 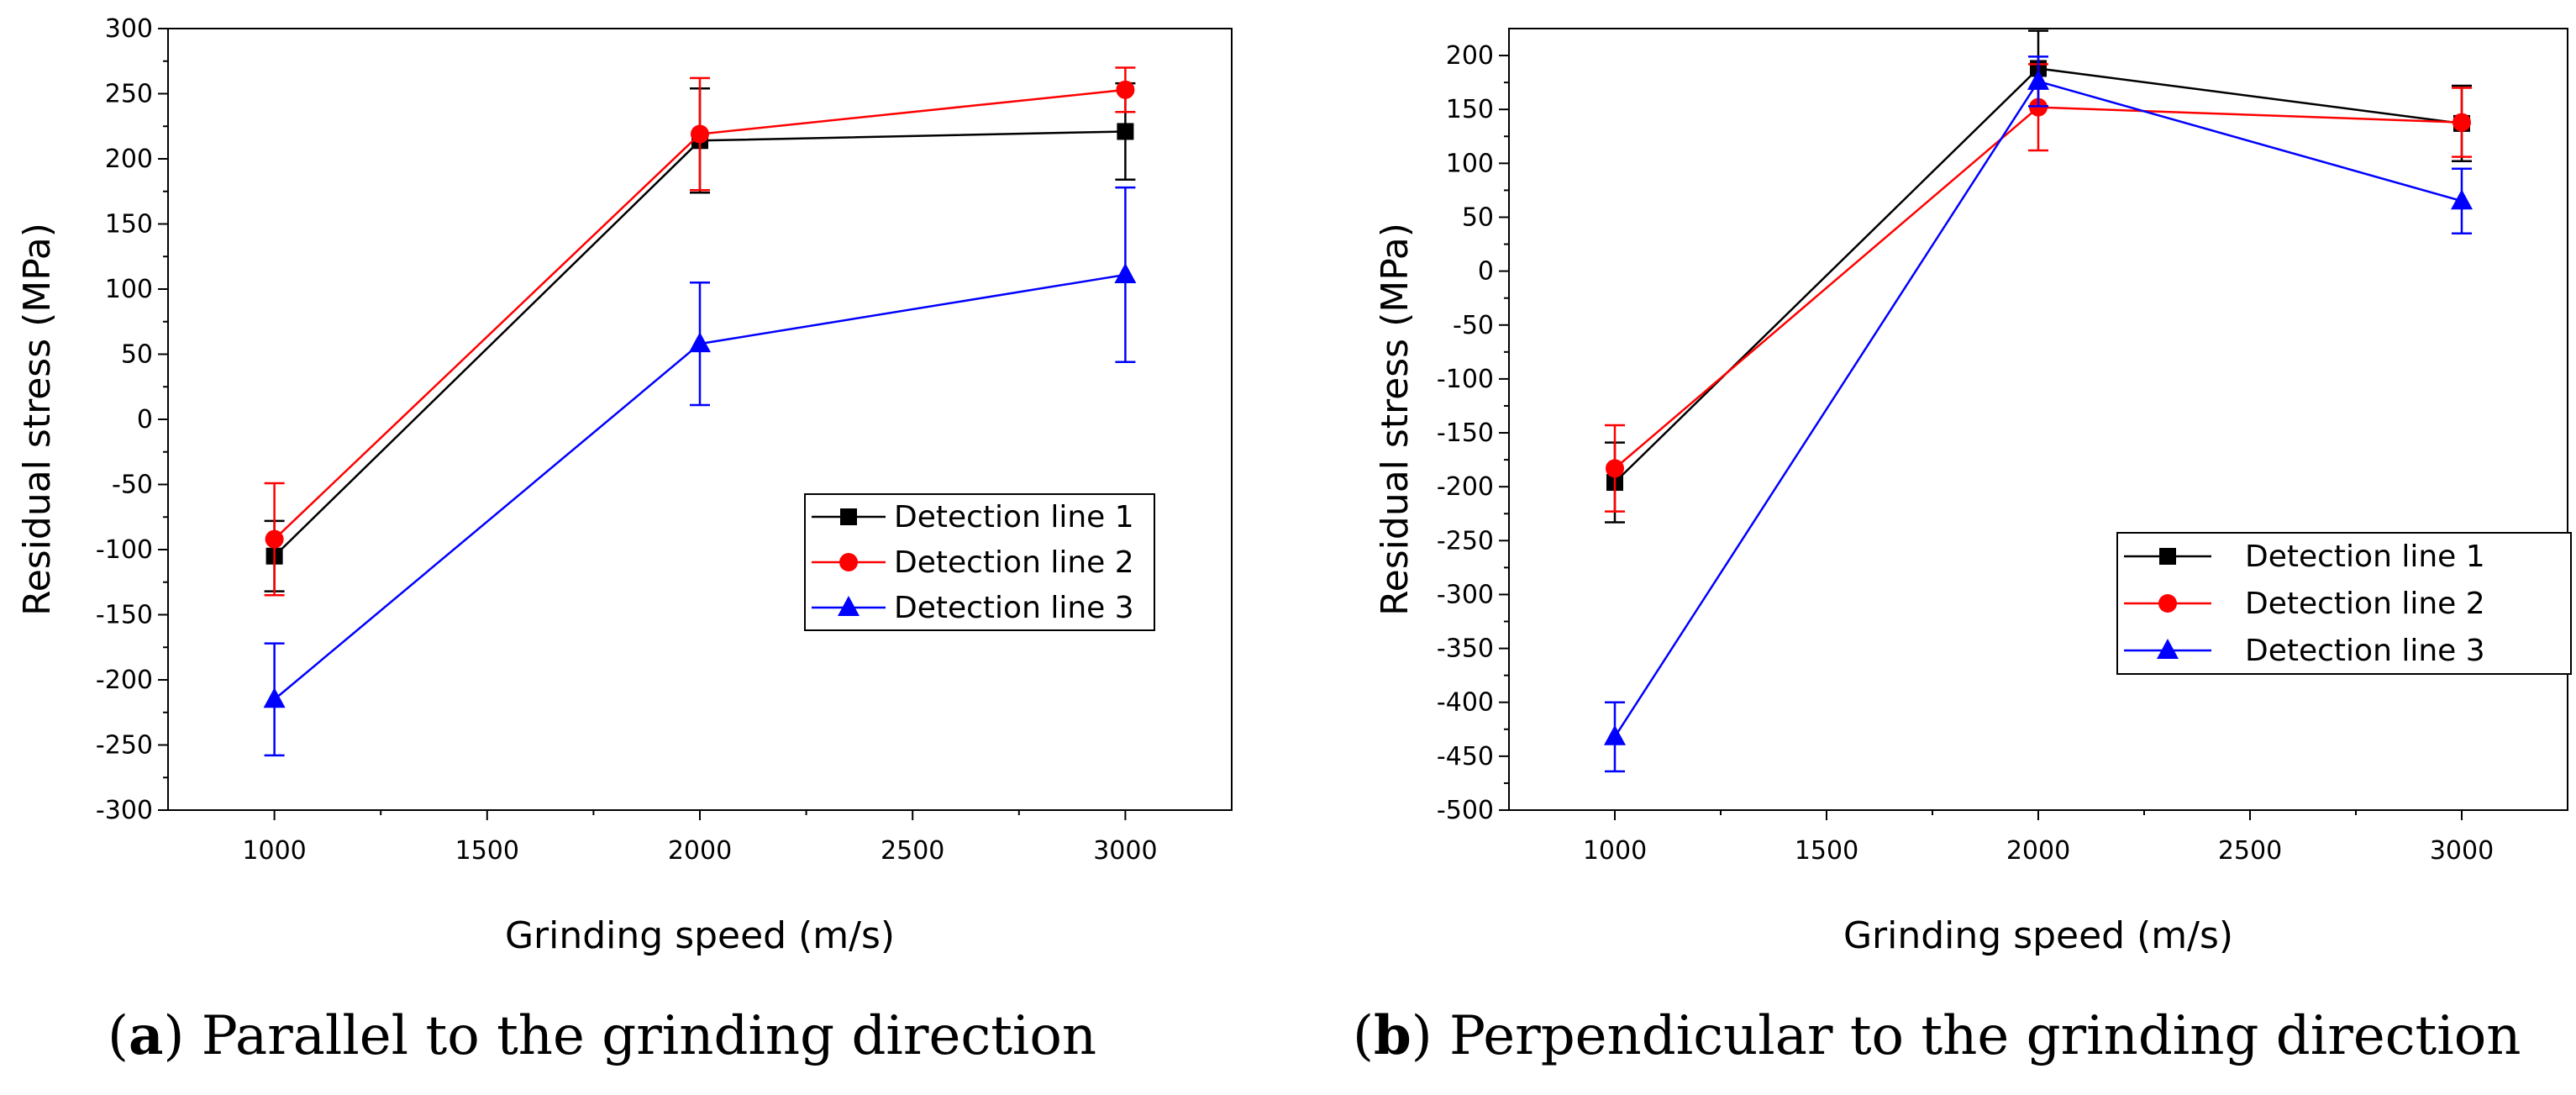 What do you see at coordinates (1465, 595) in the screenshot?
I see `y-tick-label-b: -300` at bounding box center [1465, 595].